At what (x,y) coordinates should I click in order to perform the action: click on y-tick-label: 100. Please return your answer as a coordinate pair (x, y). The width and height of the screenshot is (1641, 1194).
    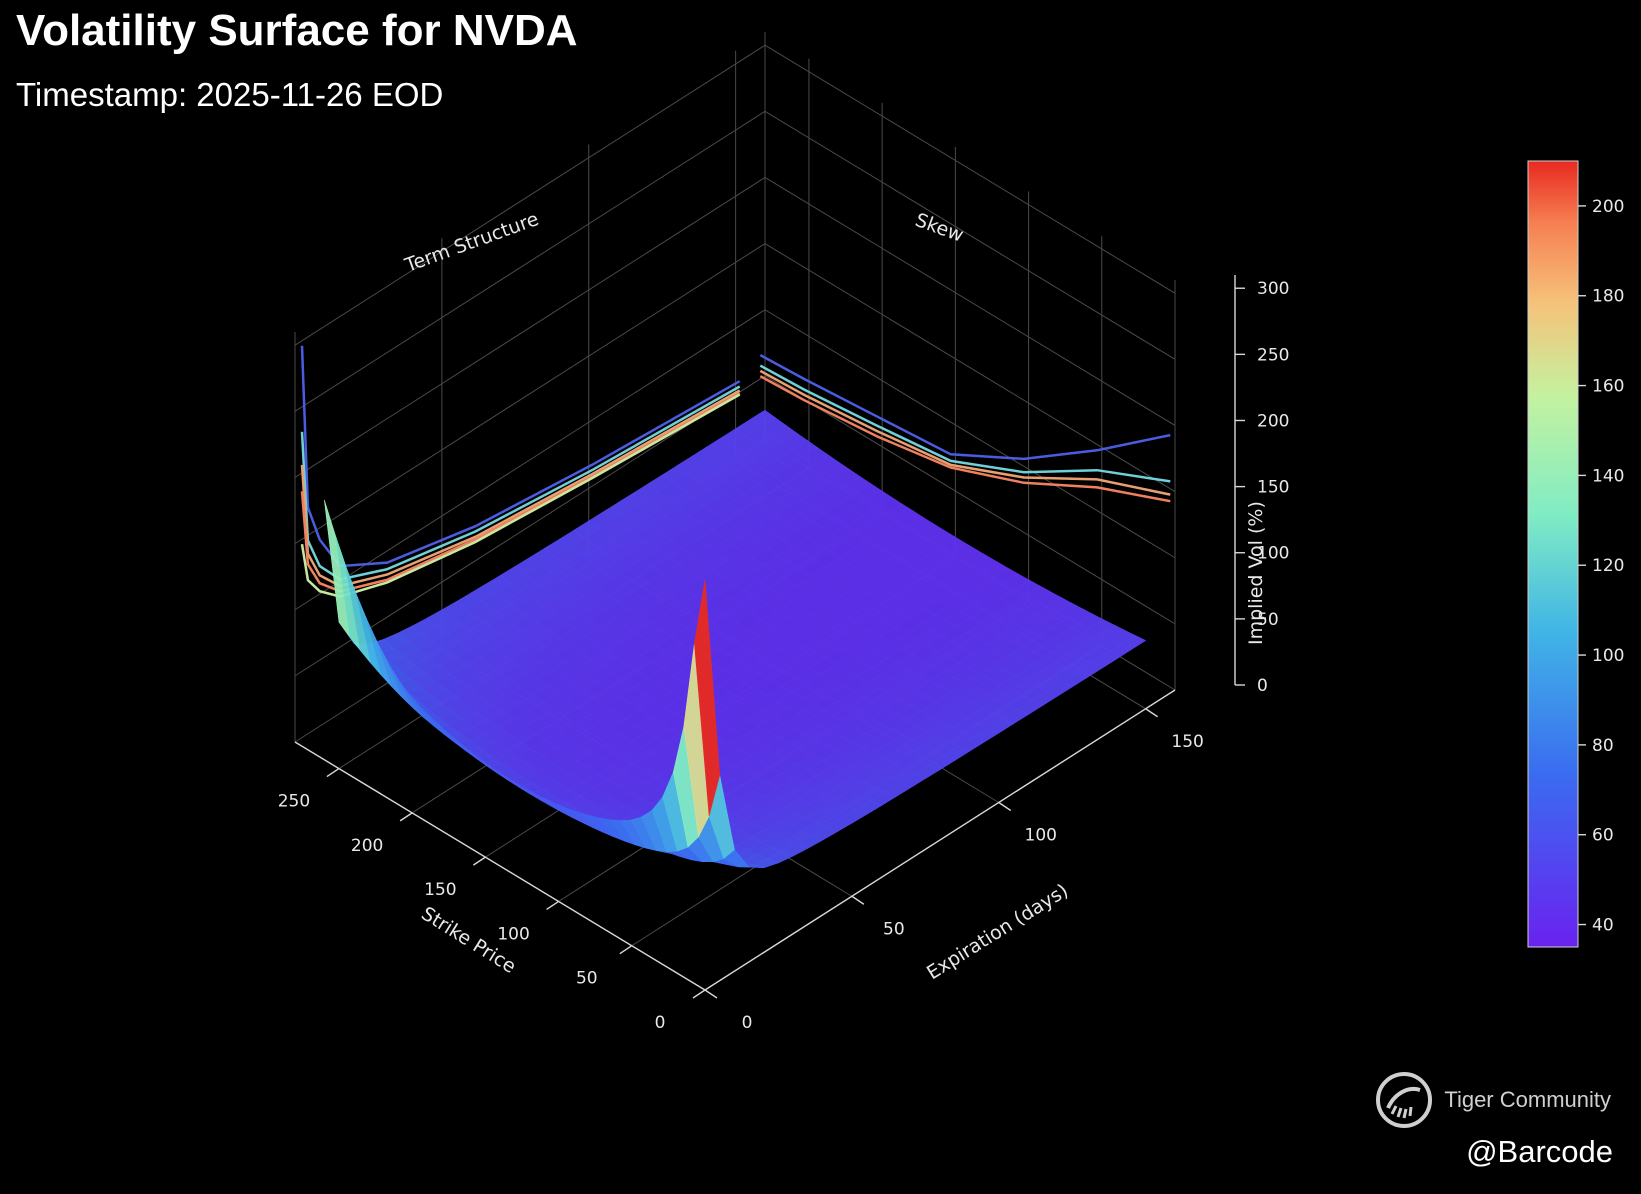
    Looking at the image, I should click on (1041, 836).